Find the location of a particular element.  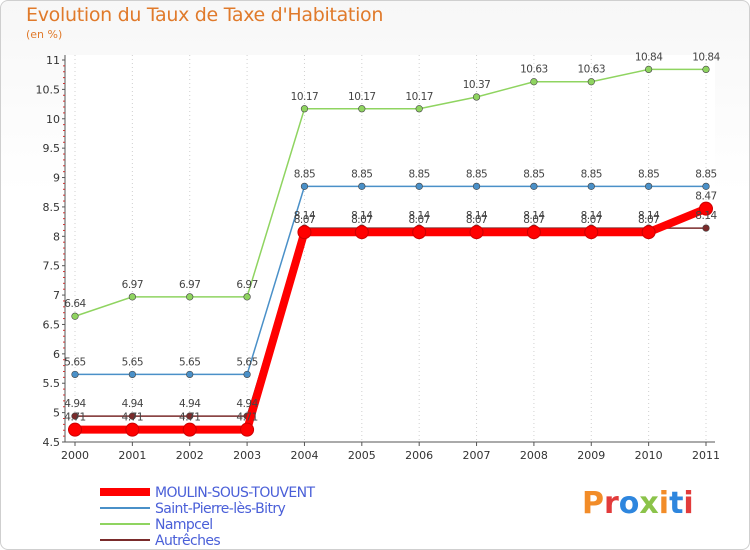

data-label: 8.47 is located at coordinates (705, 197).